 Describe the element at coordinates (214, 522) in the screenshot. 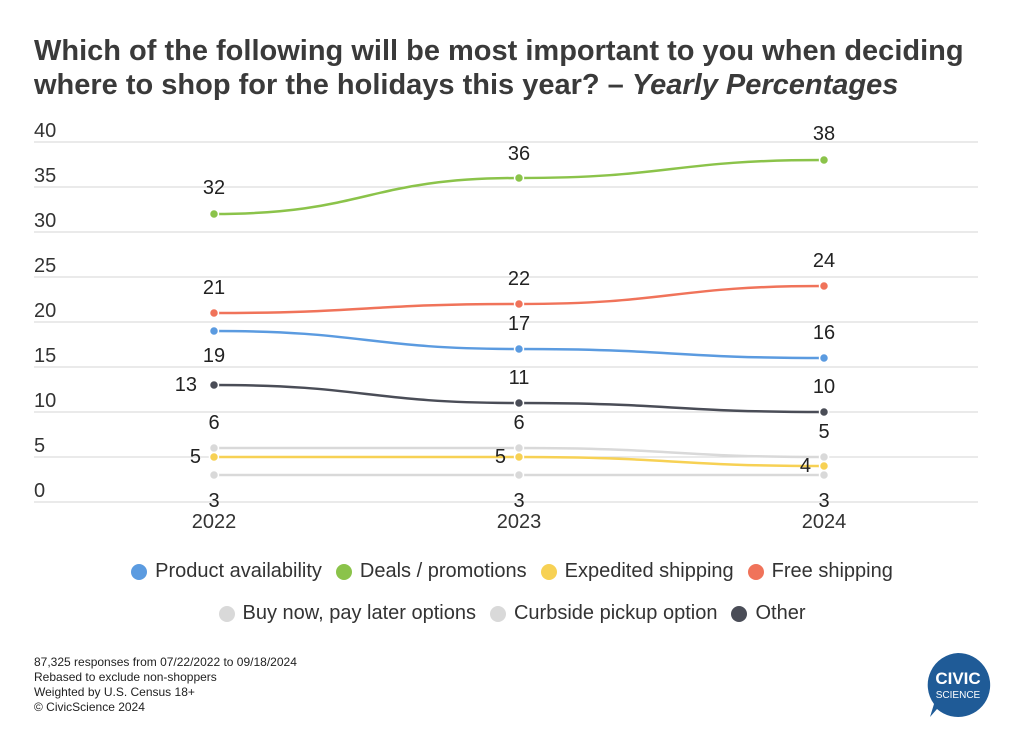

I see `x-tick-label: 2022` at that location.